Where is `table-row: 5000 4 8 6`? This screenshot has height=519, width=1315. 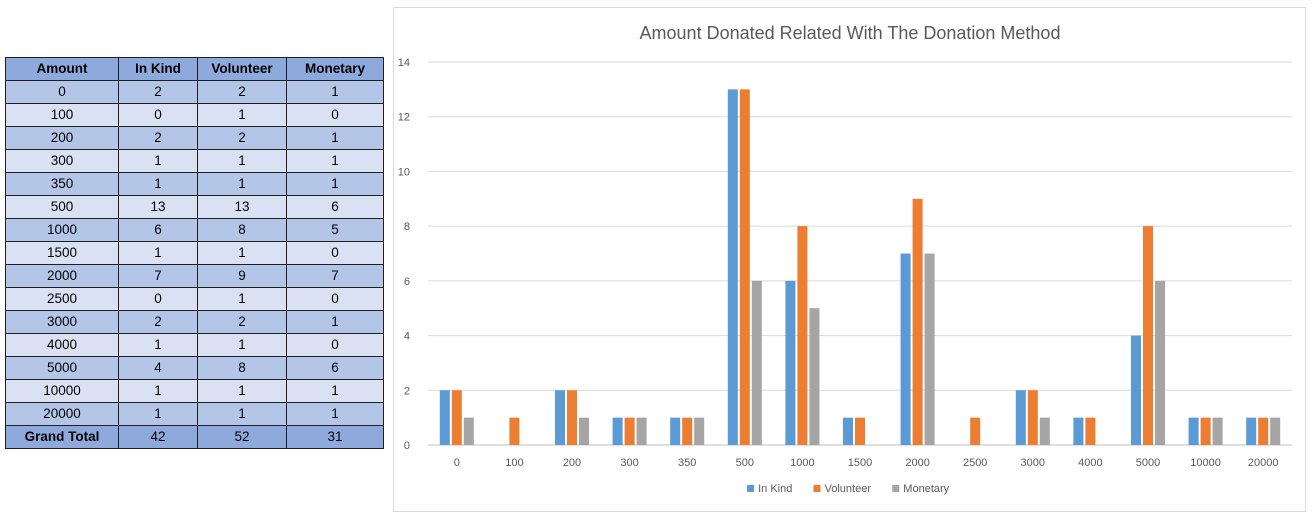
table-row: 5000 4 8 6 is located at coordinates (194, 368).